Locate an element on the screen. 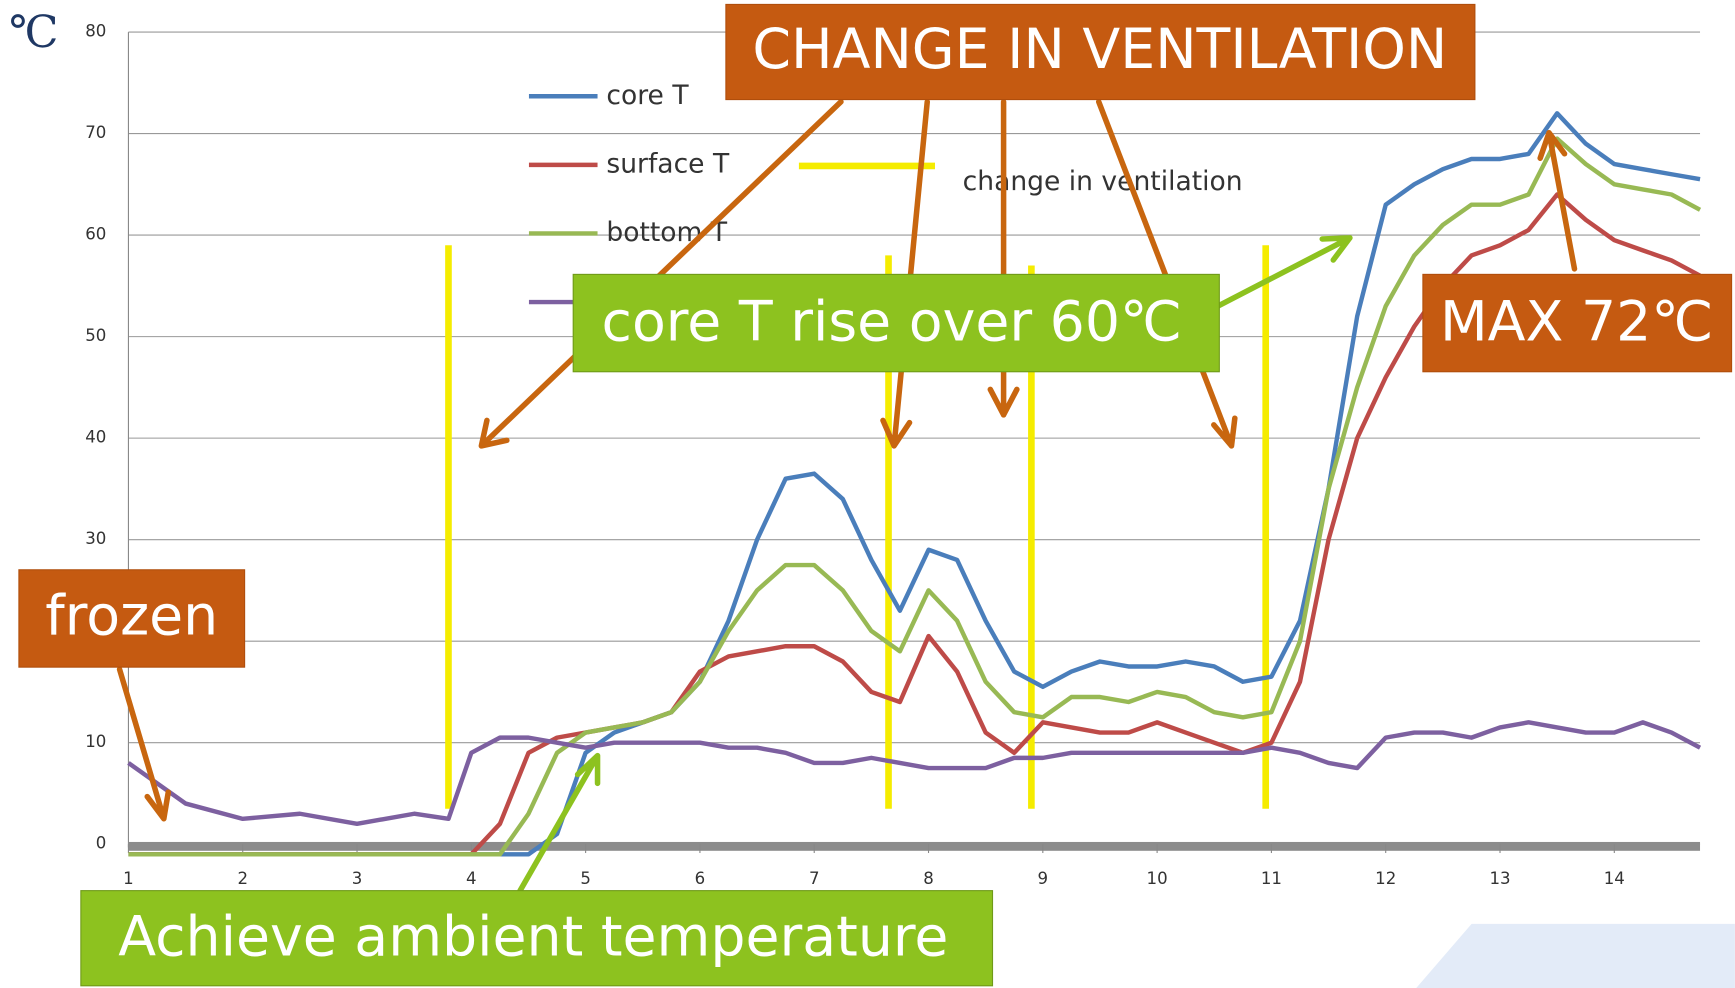 The image size is (1735, 988). x-tick-label: 9 is located at coordinates (1043, 878).